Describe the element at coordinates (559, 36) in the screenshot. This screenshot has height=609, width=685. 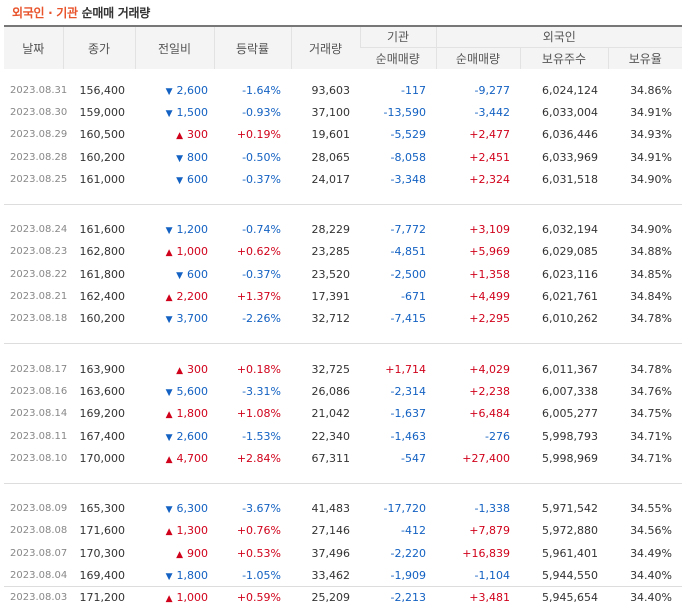
I see `header-foreign-group: 외국인` at that location.